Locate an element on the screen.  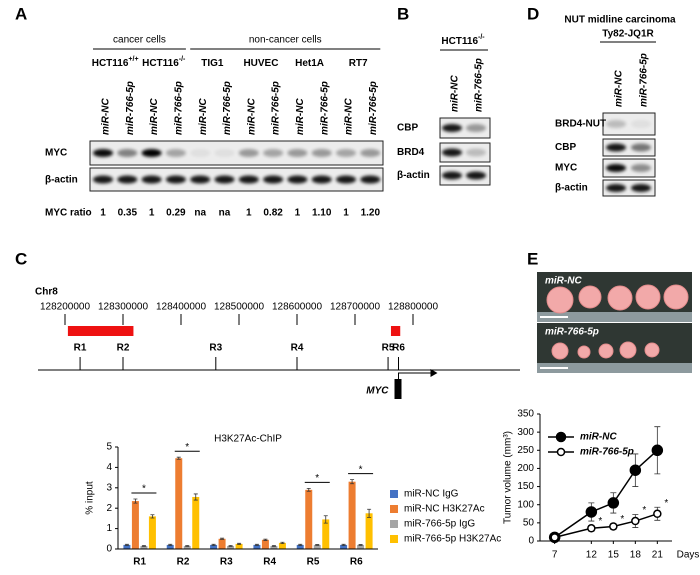
label-main: HCT116 is located at coordinates (459, 41).